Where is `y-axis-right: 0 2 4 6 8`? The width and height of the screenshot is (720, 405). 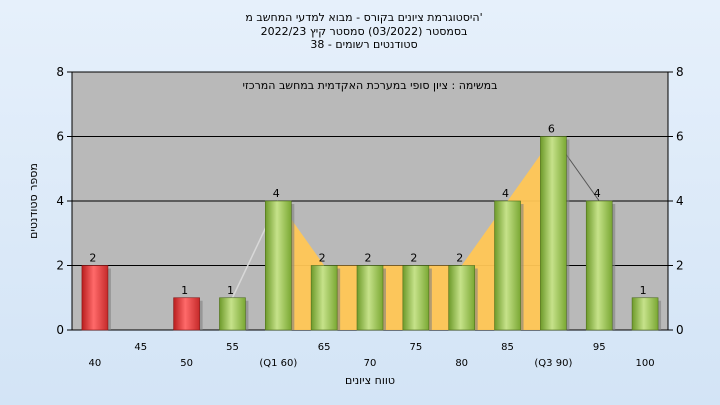
y-axis-right: 0 2 4 6 8 is located at coordinates (676, 201).